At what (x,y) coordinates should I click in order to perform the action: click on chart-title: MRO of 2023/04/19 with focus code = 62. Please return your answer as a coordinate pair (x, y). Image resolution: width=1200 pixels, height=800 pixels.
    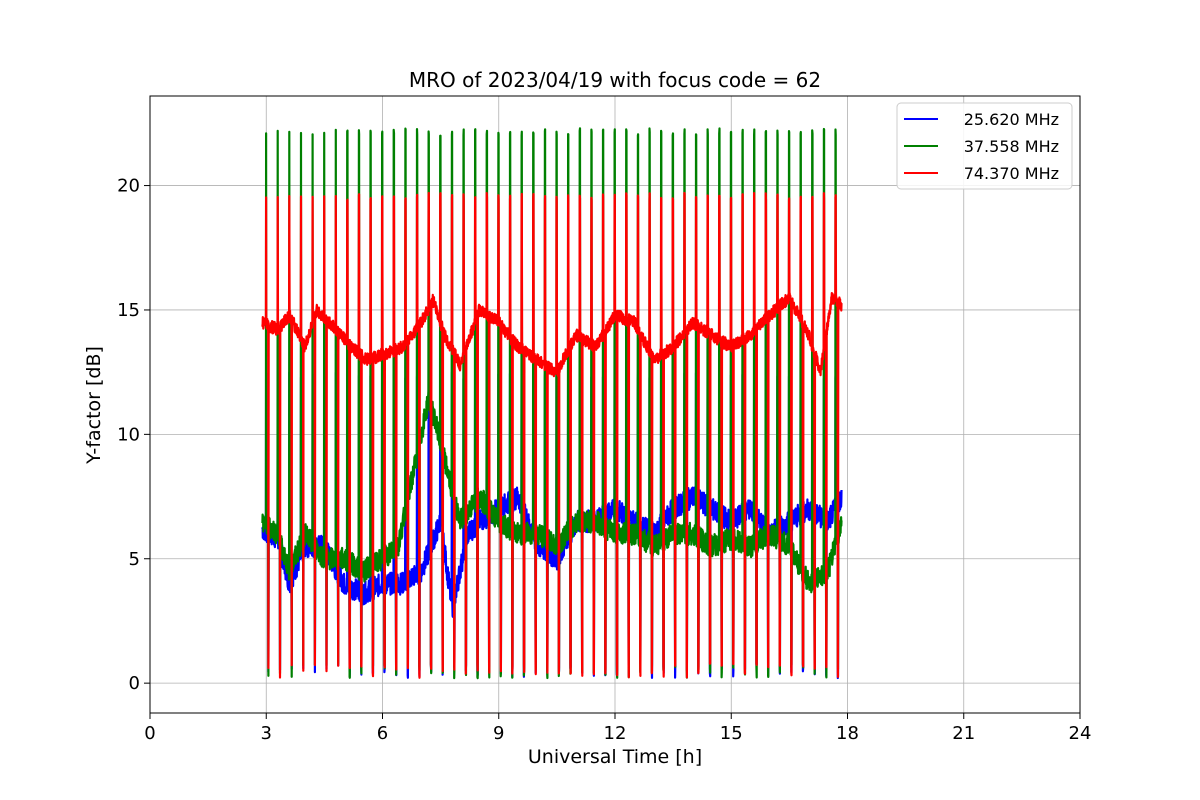
    Looking at the image, I should click on (615, 80).